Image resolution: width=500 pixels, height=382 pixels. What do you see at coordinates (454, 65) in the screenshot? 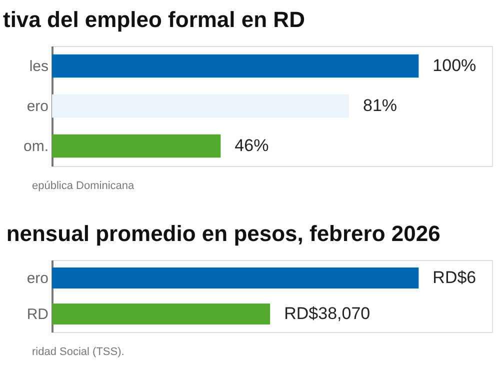
I see `data-label: 100%` at bounding box center [454, 65].